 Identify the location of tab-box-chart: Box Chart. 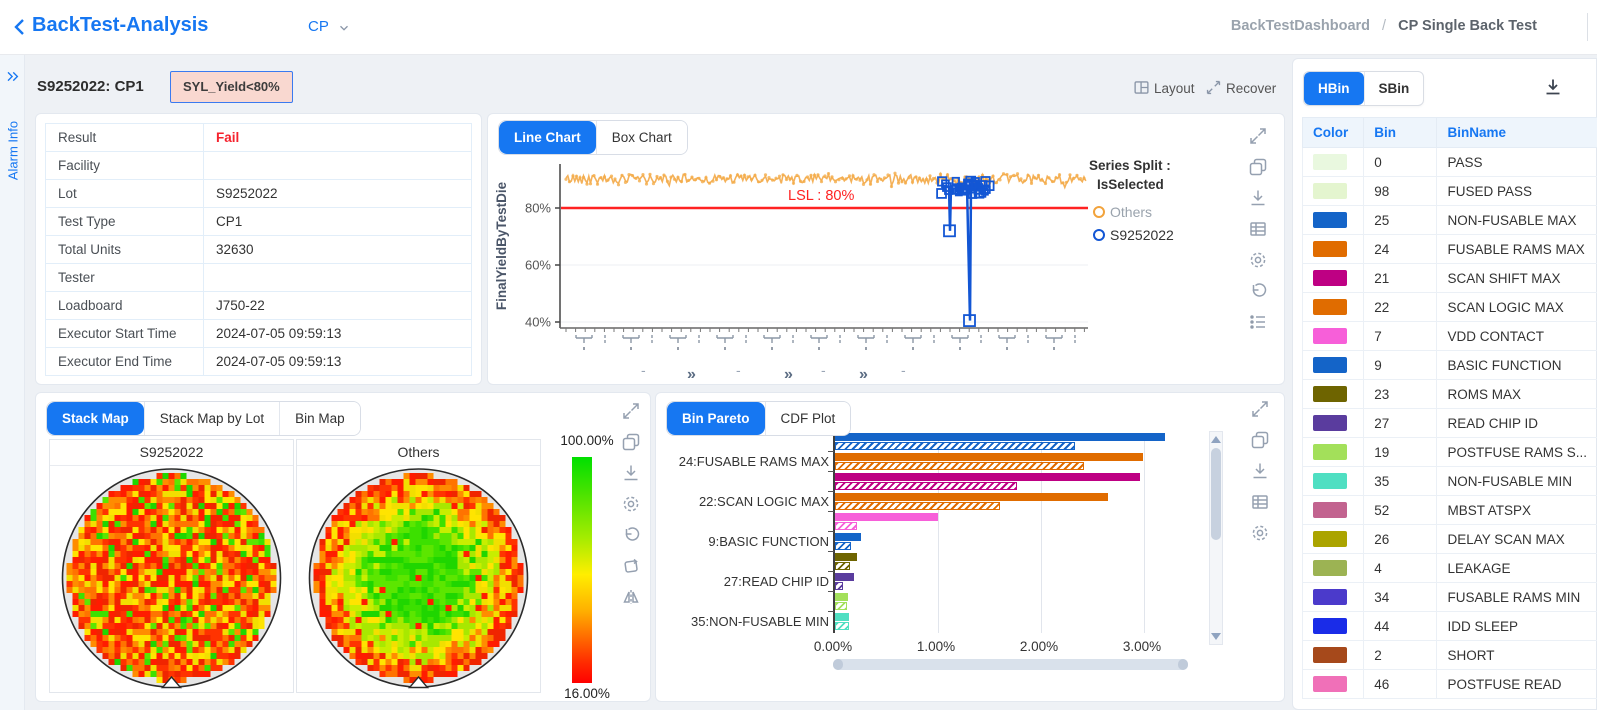
(641, 137).